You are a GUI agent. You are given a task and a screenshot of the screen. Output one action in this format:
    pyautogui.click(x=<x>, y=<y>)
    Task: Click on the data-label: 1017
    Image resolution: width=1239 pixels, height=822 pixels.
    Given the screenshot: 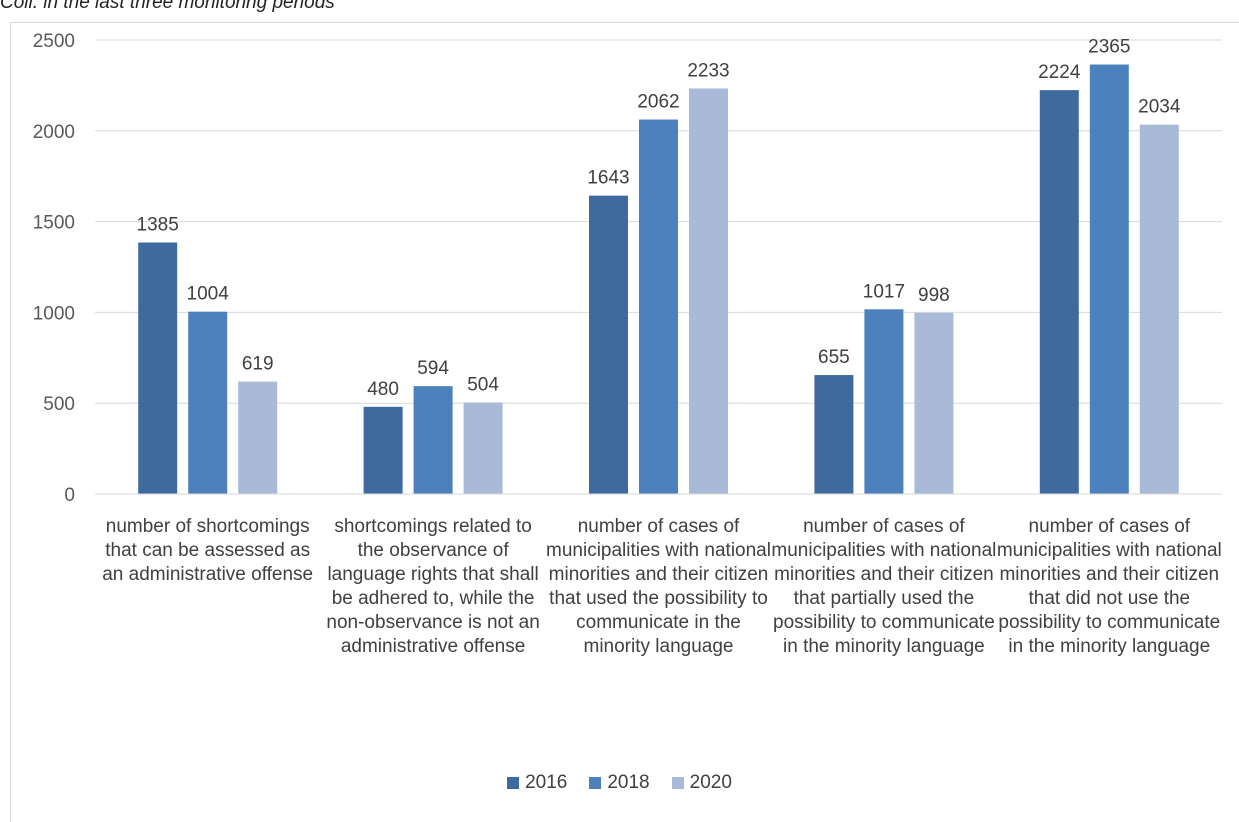 What is the action you would take?
    pyautogui.click(x=884, y=291)
    